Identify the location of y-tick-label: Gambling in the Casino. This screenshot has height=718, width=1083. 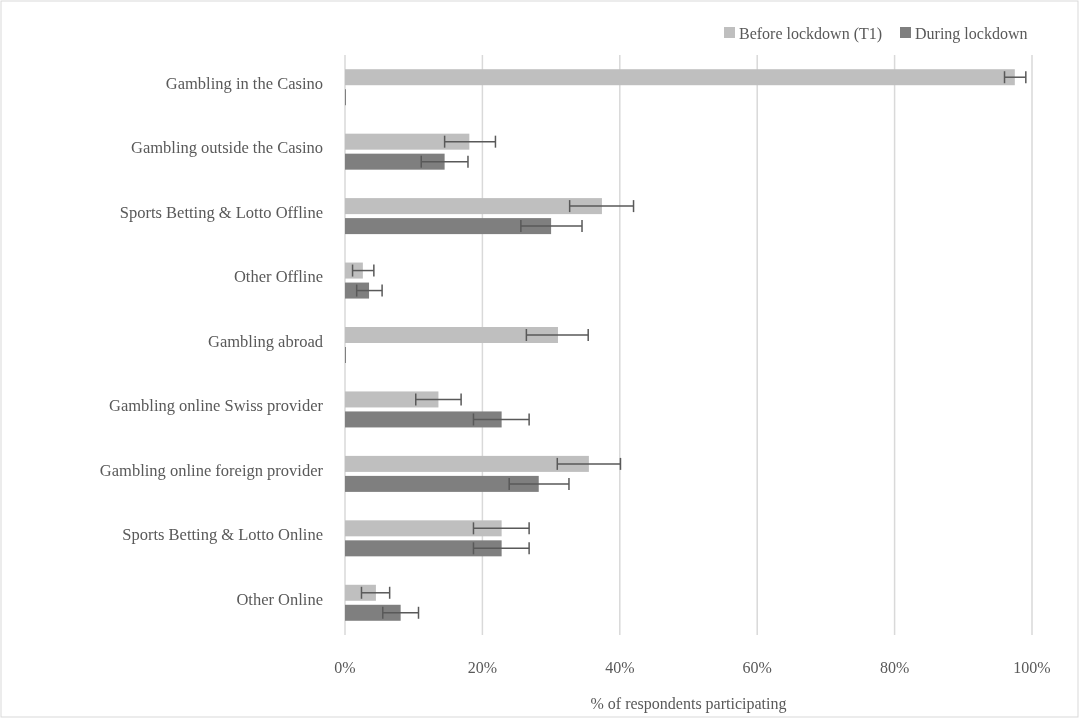
(244, 83).